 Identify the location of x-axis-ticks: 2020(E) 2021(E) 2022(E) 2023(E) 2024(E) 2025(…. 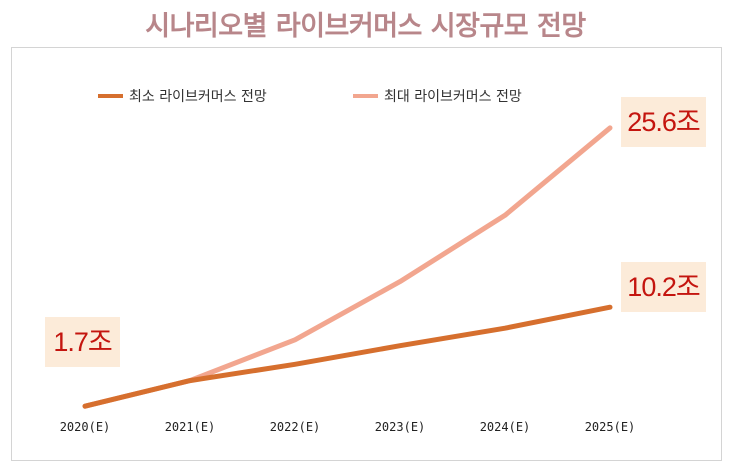
(348, 427).